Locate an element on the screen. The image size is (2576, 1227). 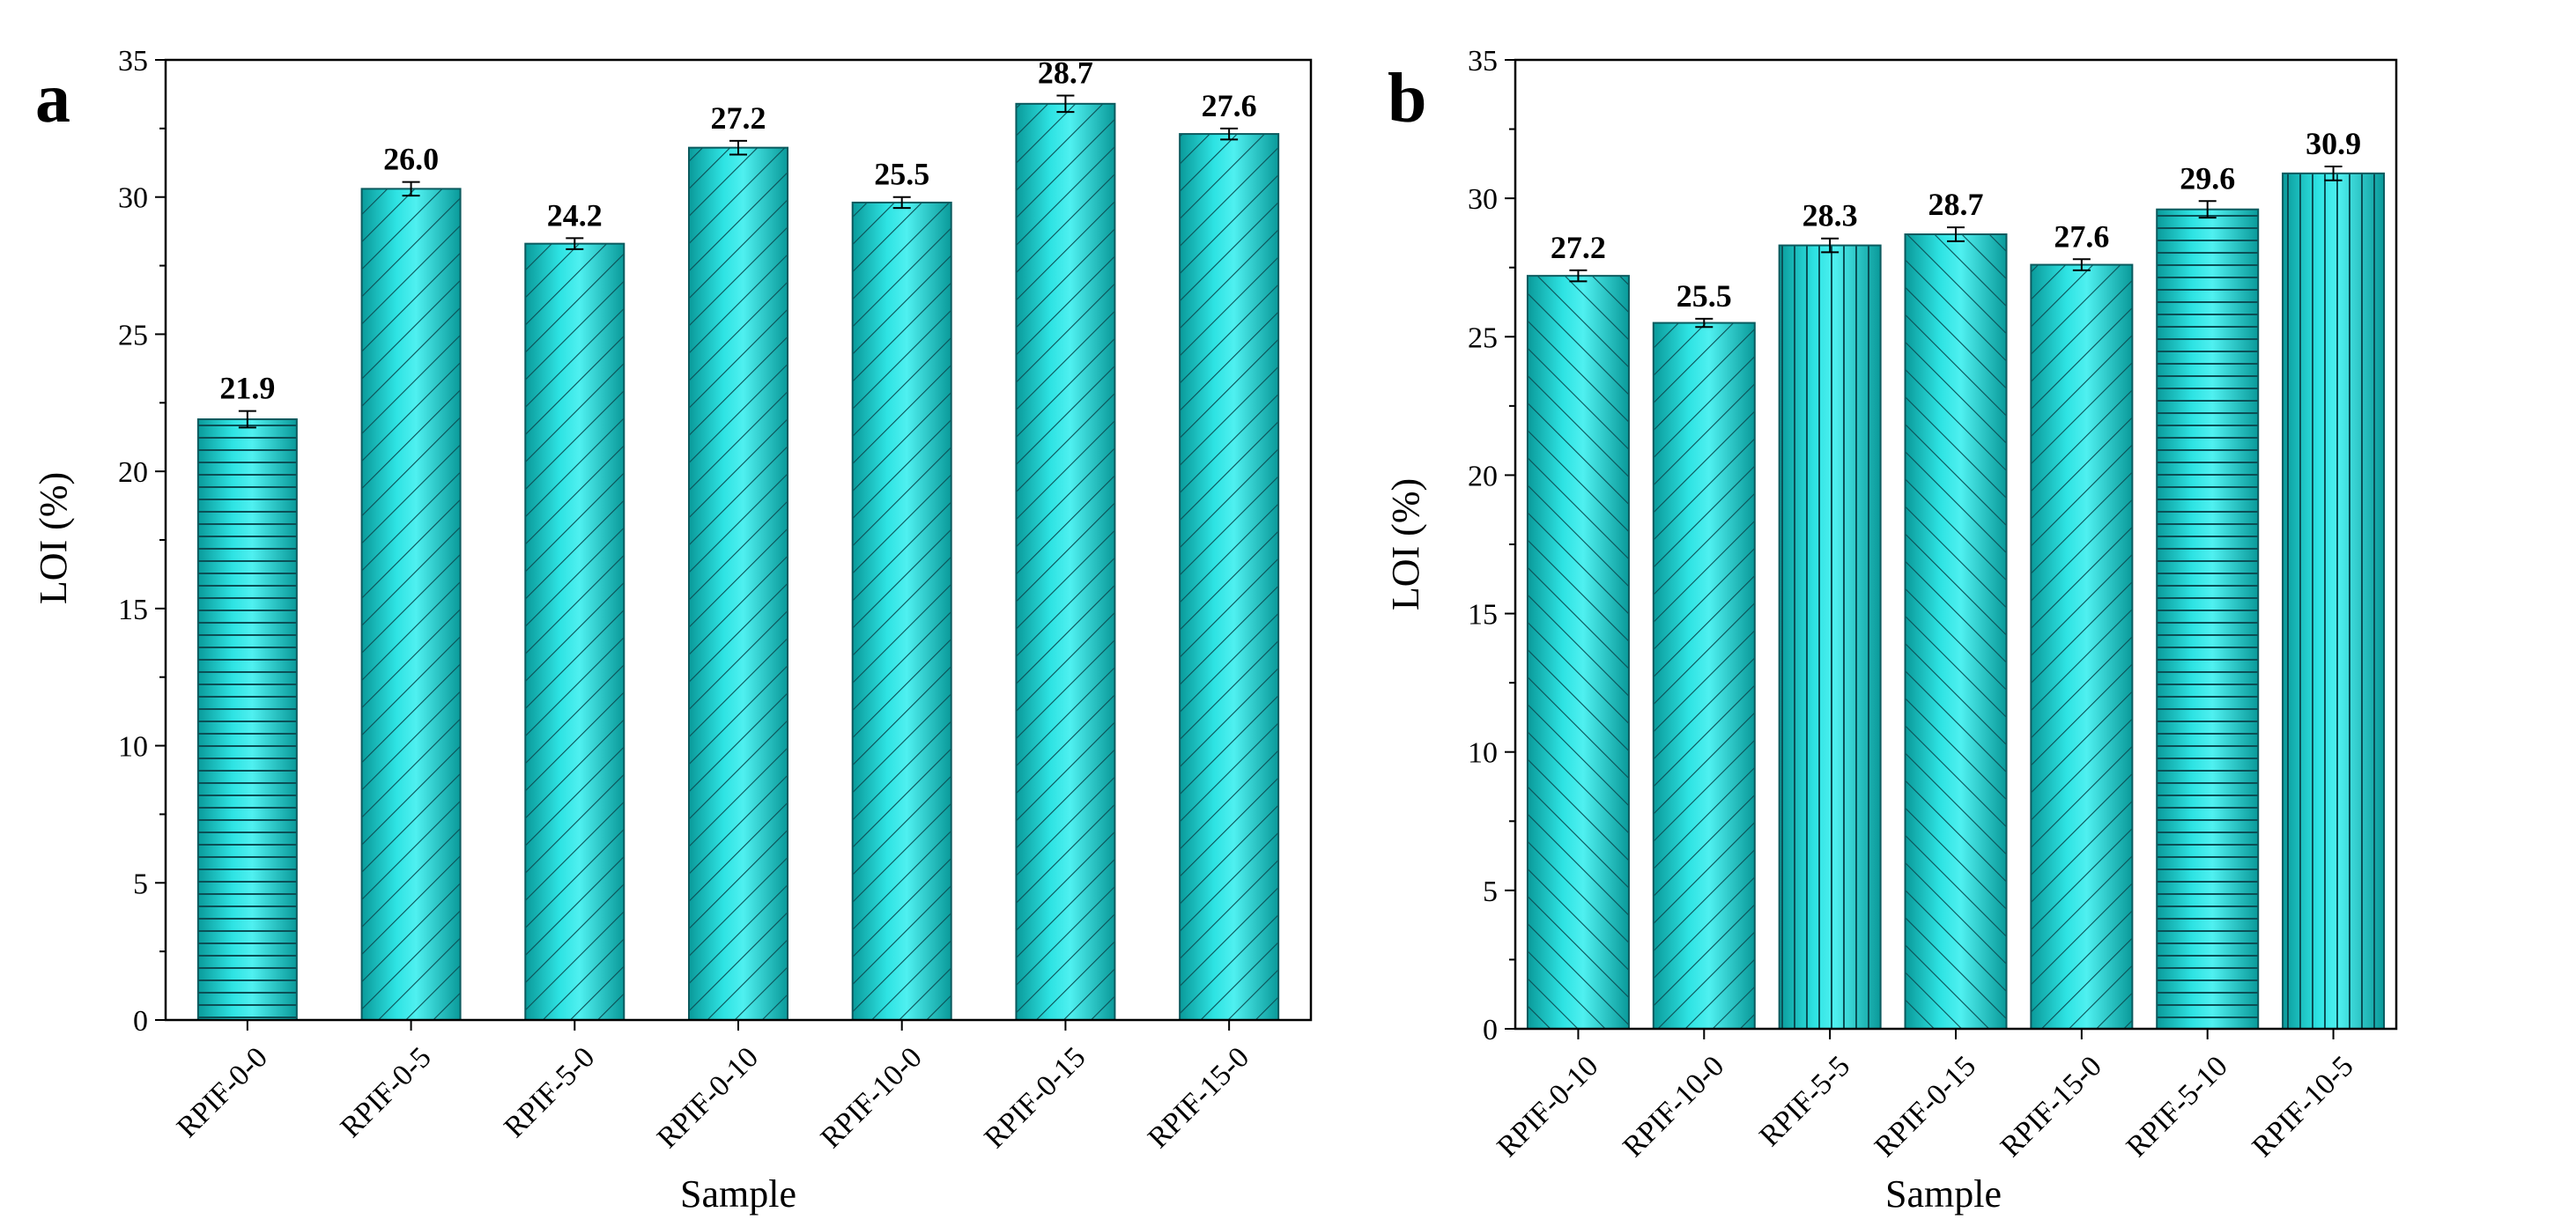
panel-b-x-tick-label-1: RPIF-0-10 is located at coordinates (1547, 1107).